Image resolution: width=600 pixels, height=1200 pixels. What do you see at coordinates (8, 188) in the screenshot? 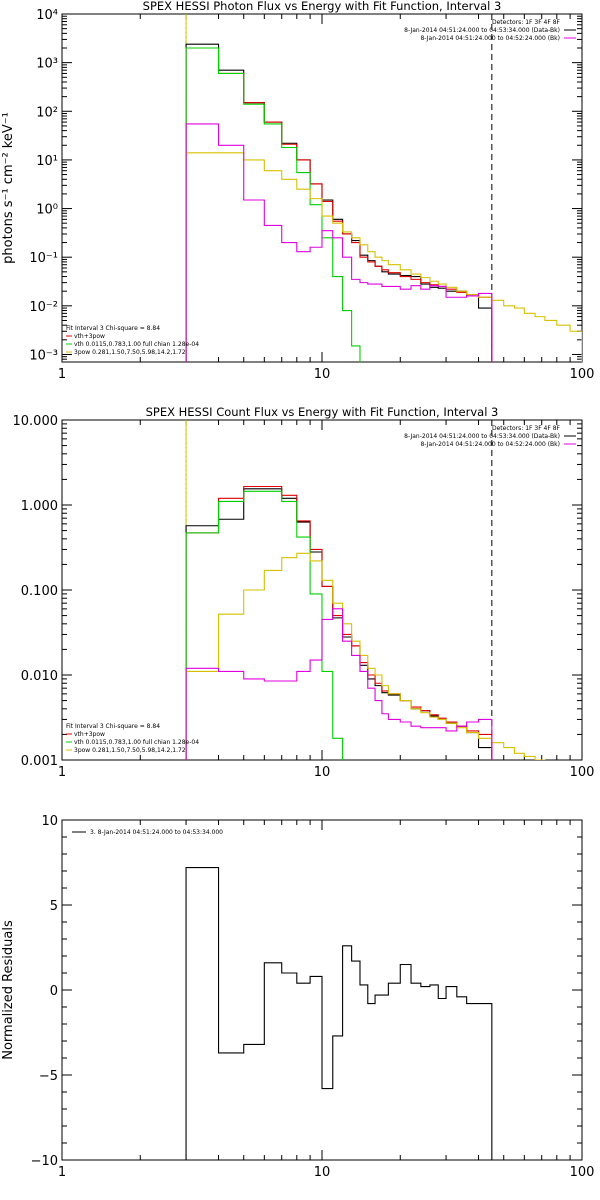
I see `y-axis-label: photons s⁻¹ cm⁻² keV⁻¹` at bounding box center [8, 188].